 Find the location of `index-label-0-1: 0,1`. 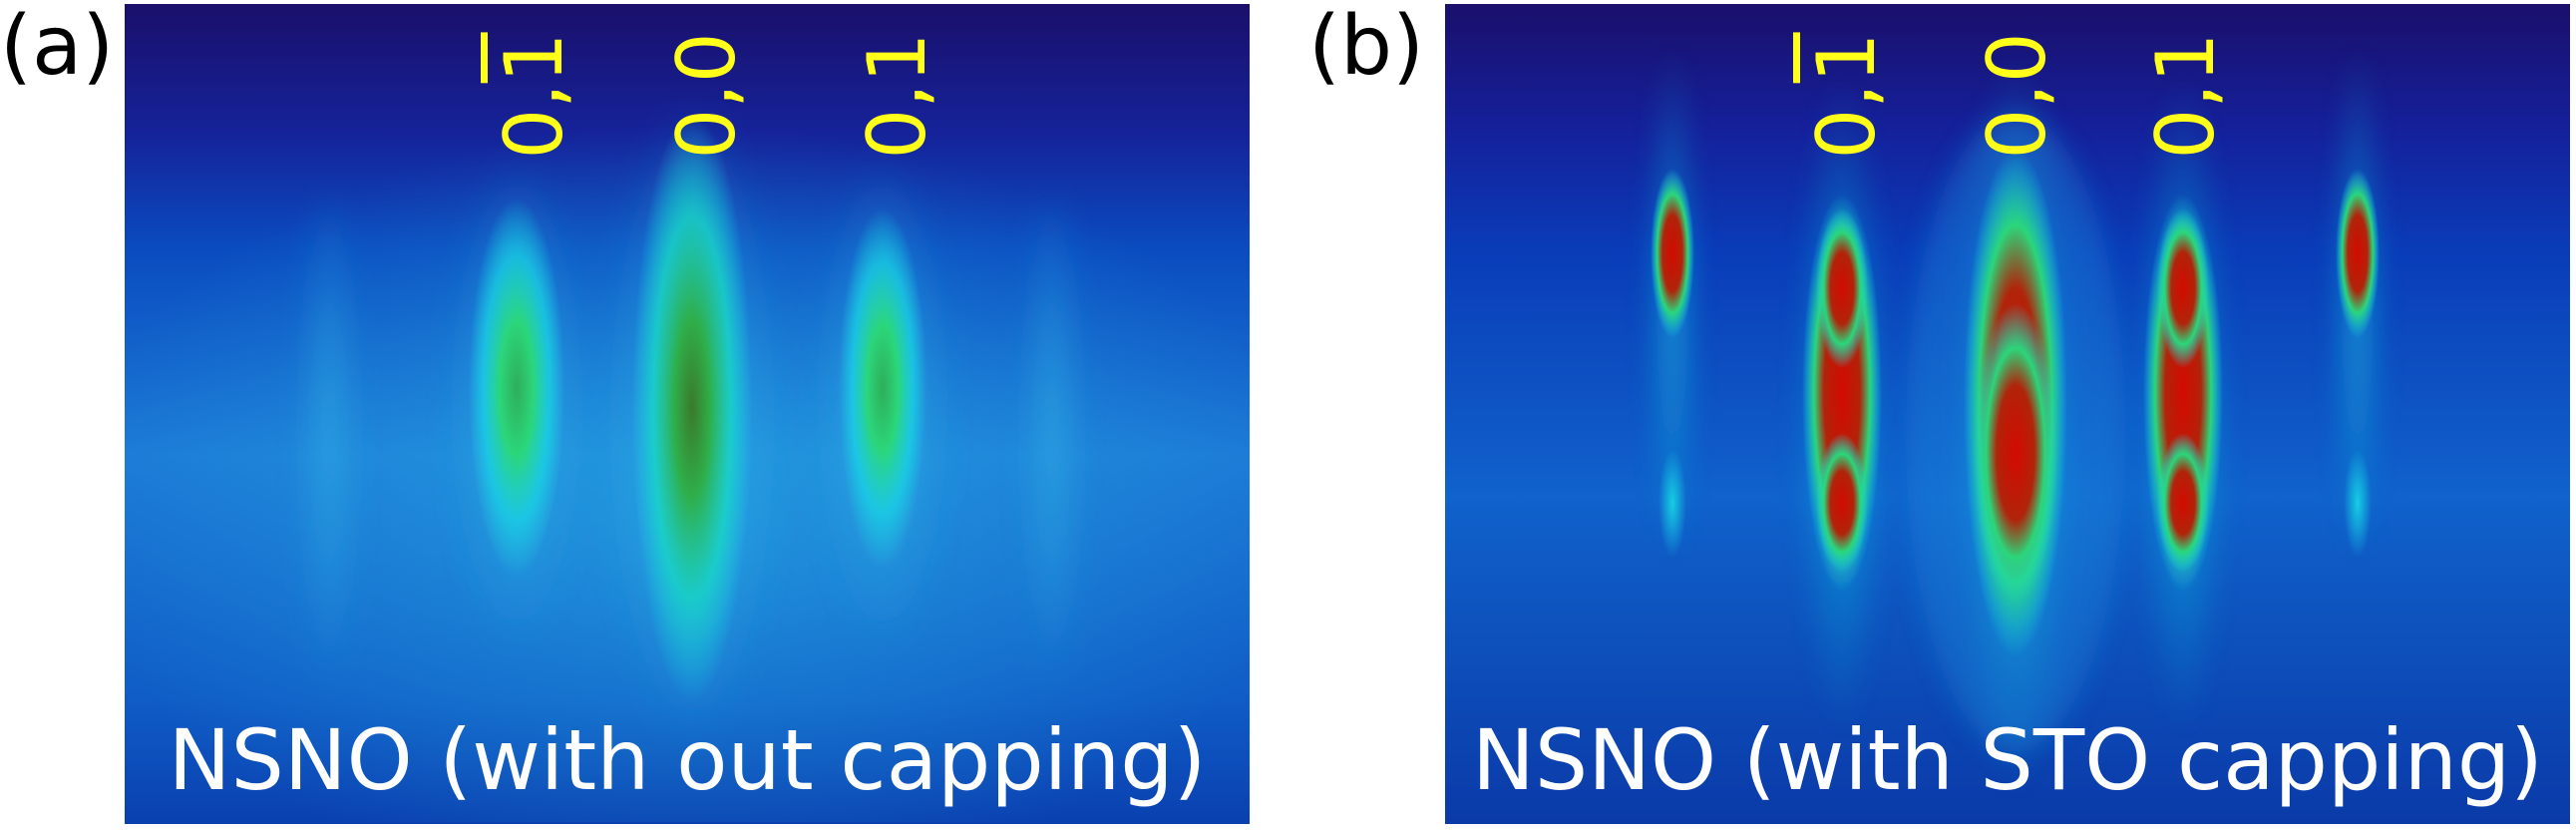

index-label-0-1: 0,1 is located at coordinates (897, 96).